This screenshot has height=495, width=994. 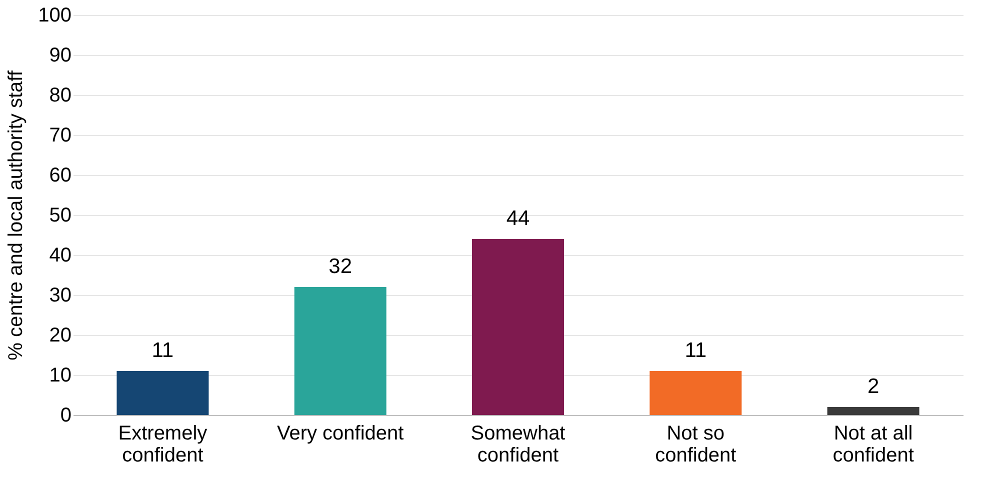 I want to click on y-tick-label: 50, so click(x=60, y=215).